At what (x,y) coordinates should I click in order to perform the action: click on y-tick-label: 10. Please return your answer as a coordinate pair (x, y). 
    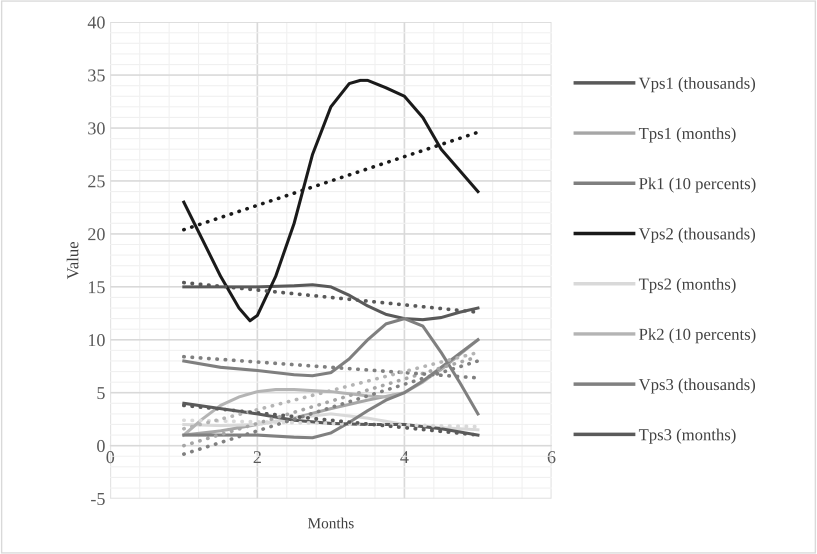
    Looking at the image, I should click on (96, 340).